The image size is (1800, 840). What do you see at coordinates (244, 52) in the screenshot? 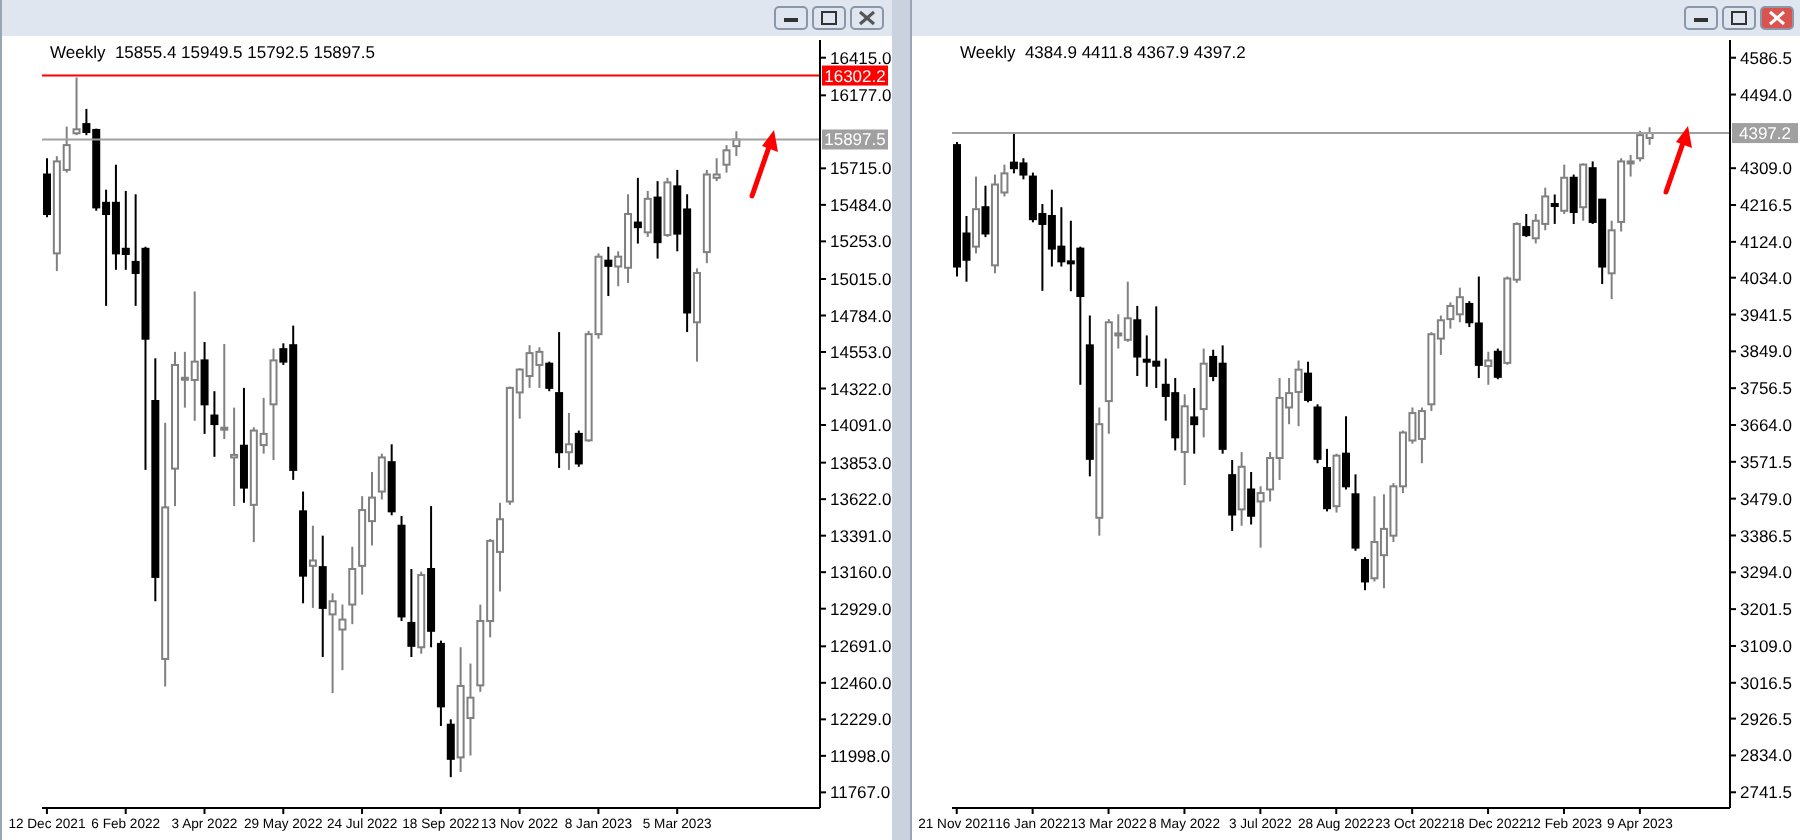
I see `chart-subtitle: 15855.4 15949.5 15792.5 15897.5` at bounding box center [244, 52].